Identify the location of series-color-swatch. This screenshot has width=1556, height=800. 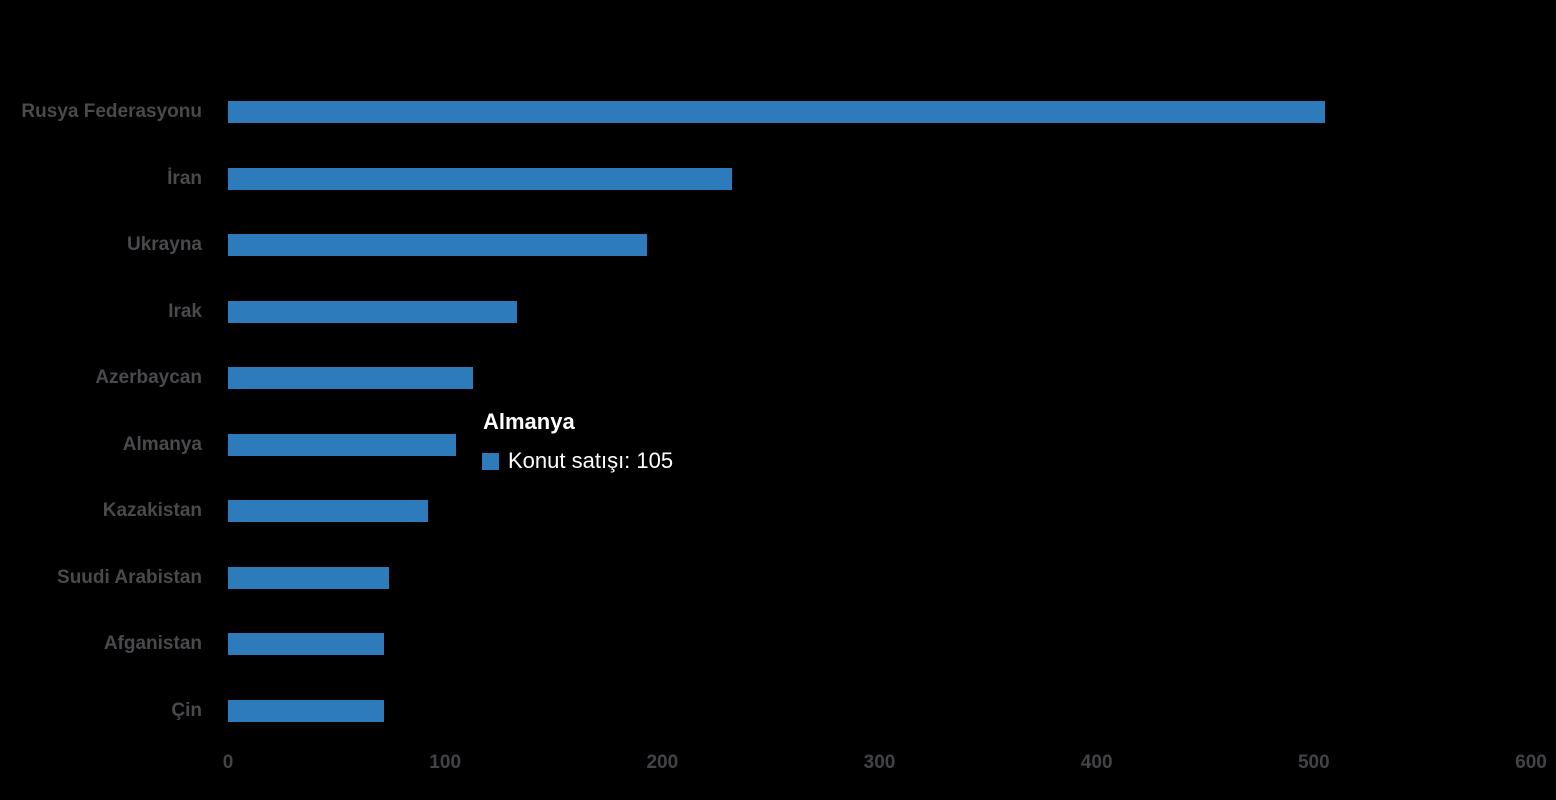
(490, 461).